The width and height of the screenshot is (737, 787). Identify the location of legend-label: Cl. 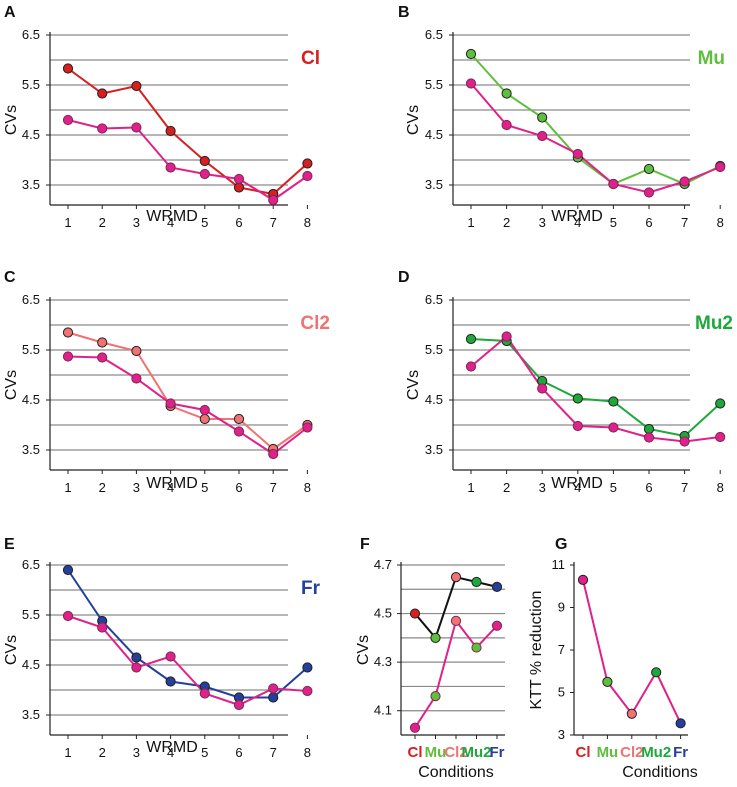
(310, 58).